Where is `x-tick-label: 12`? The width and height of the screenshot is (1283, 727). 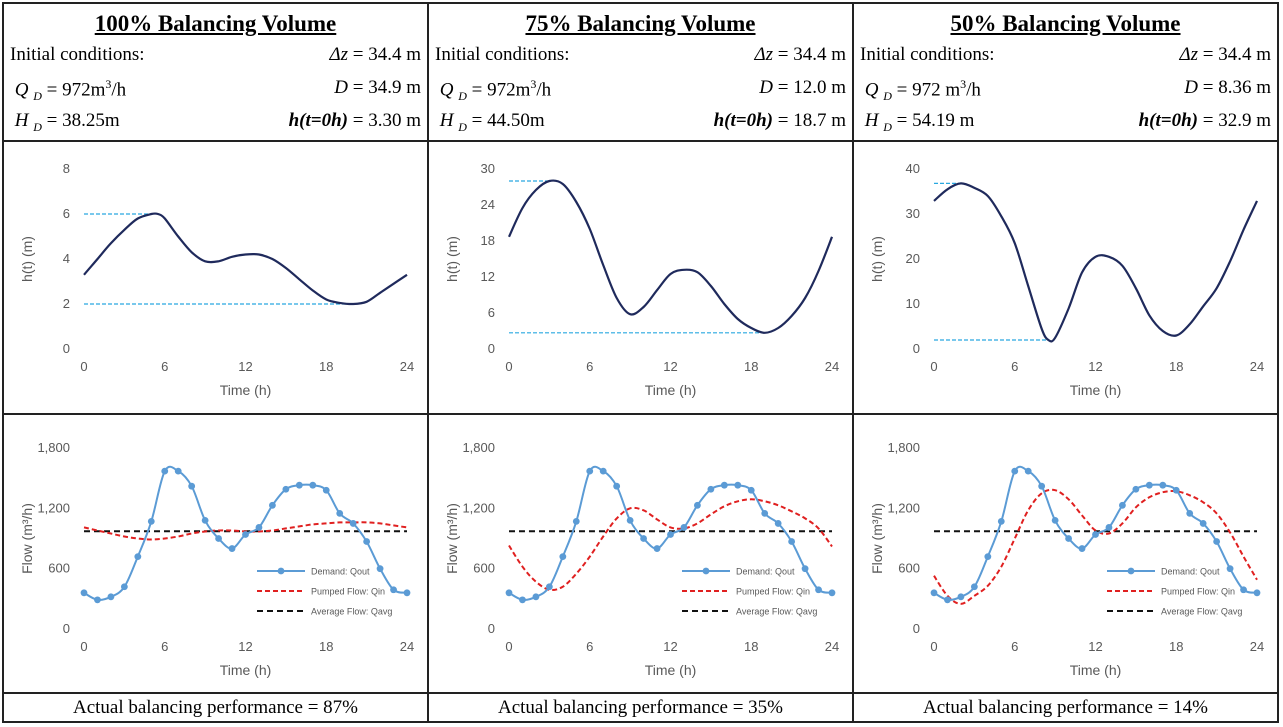
x-tick-label: 12 is located at coordinates (1095, 366).